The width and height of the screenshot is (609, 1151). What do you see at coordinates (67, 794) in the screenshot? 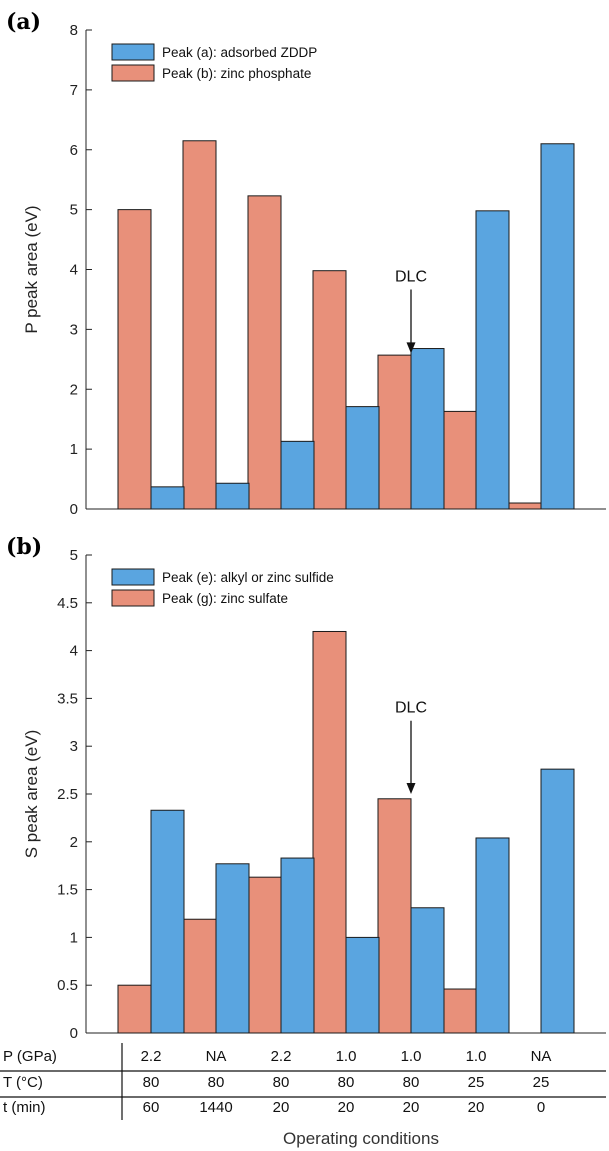
I see `y-tick-label: 2.5` at bounding box center [67, 794].